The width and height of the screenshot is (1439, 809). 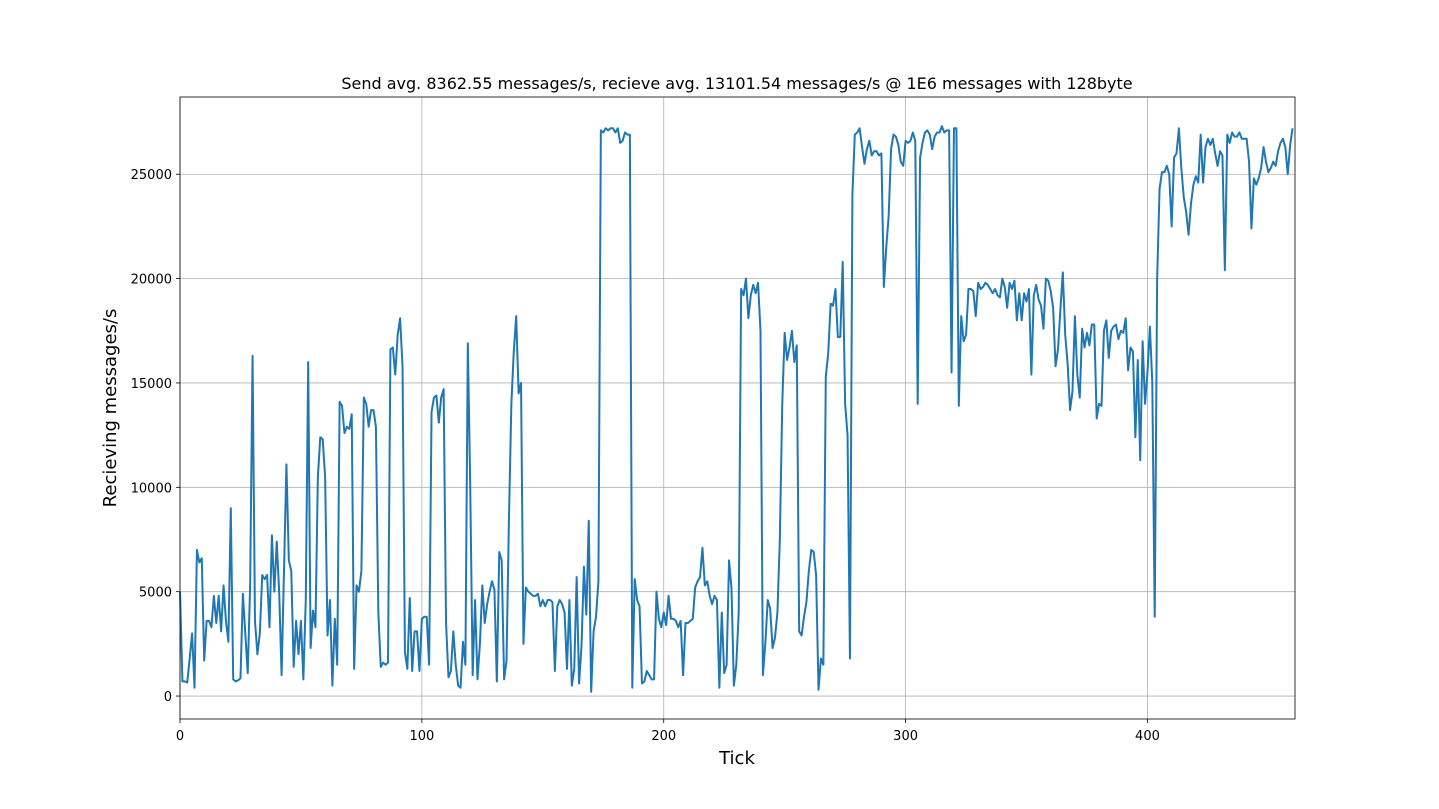 What do you see at coordinates (168, 697) in the screenshot?
I see `y-tick-label: 0` at bounding box center [168, 697].